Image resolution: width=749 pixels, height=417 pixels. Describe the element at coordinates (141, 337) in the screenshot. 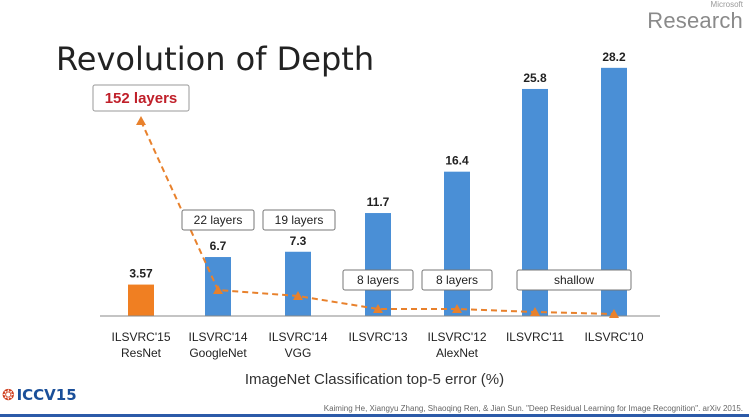

I see `category-label-0: ILSVRC'15` at that location.